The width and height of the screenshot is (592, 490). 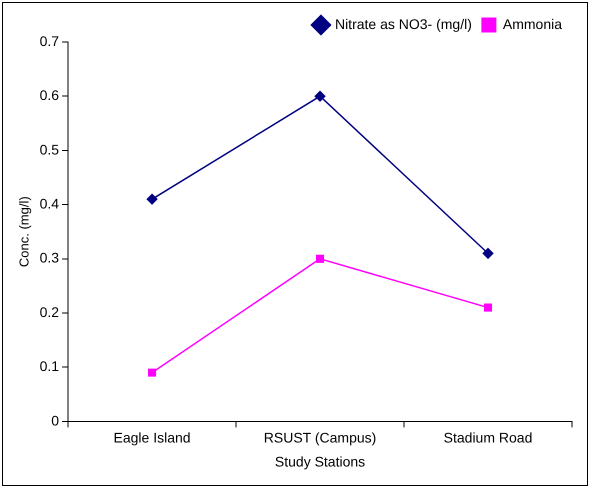 What do you see at coordinates (50, 258) in the screenshot?
I see `y-tick-label: 0.3` at bounding box center [50, 258].